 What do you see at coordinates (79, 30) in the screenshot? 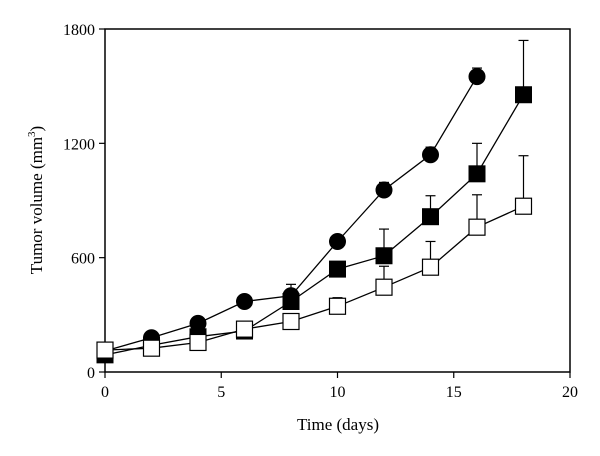
I see `y-tick-label: 1800` at bounding box center [79, 30].